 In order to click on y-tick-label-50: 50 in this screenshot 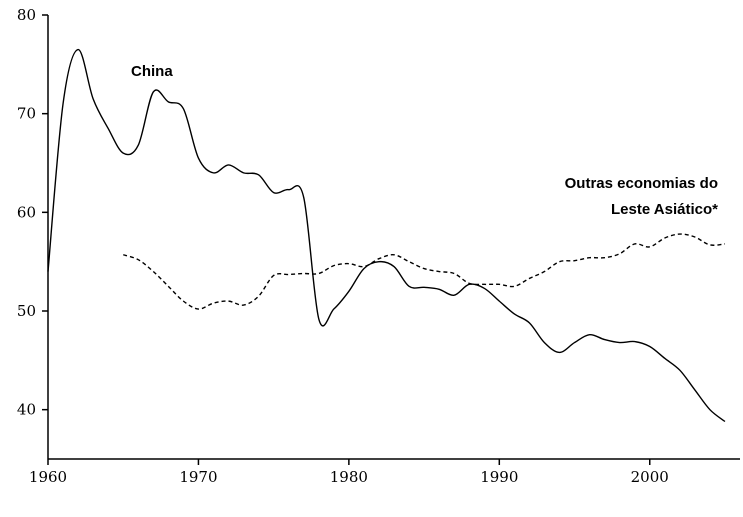, I will do `click(26, 311)`.